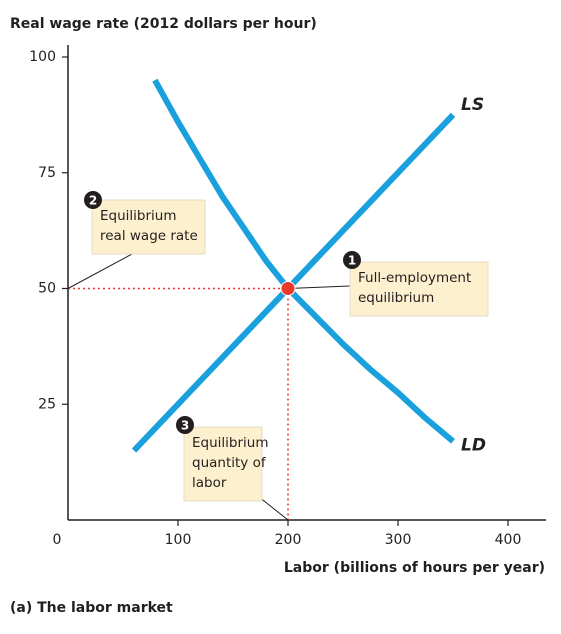  I want to click on callout-number: 1, so click(352, 261).